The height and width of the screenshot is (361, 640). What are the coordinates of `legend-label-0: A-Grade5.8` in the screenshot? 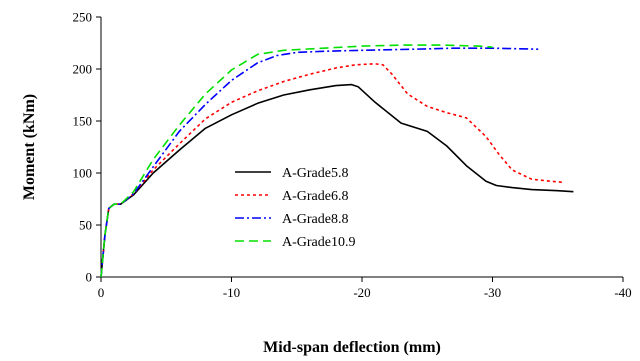 It's located at (315, 173).